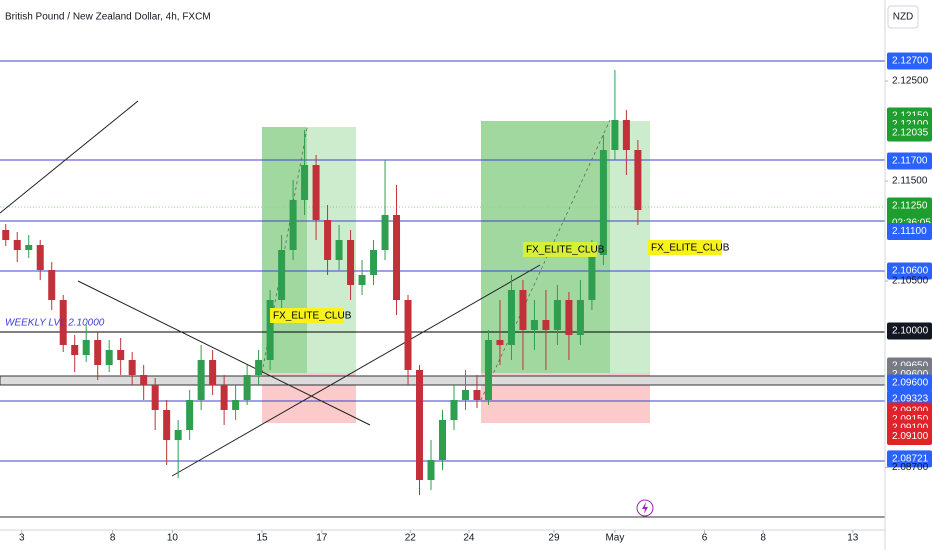 Image resolution: width=932 pixels, height=550 pixels. Describe the element at coordinates (173, 538) in the screenshot. I see `x-tick-label: 10` at that location.